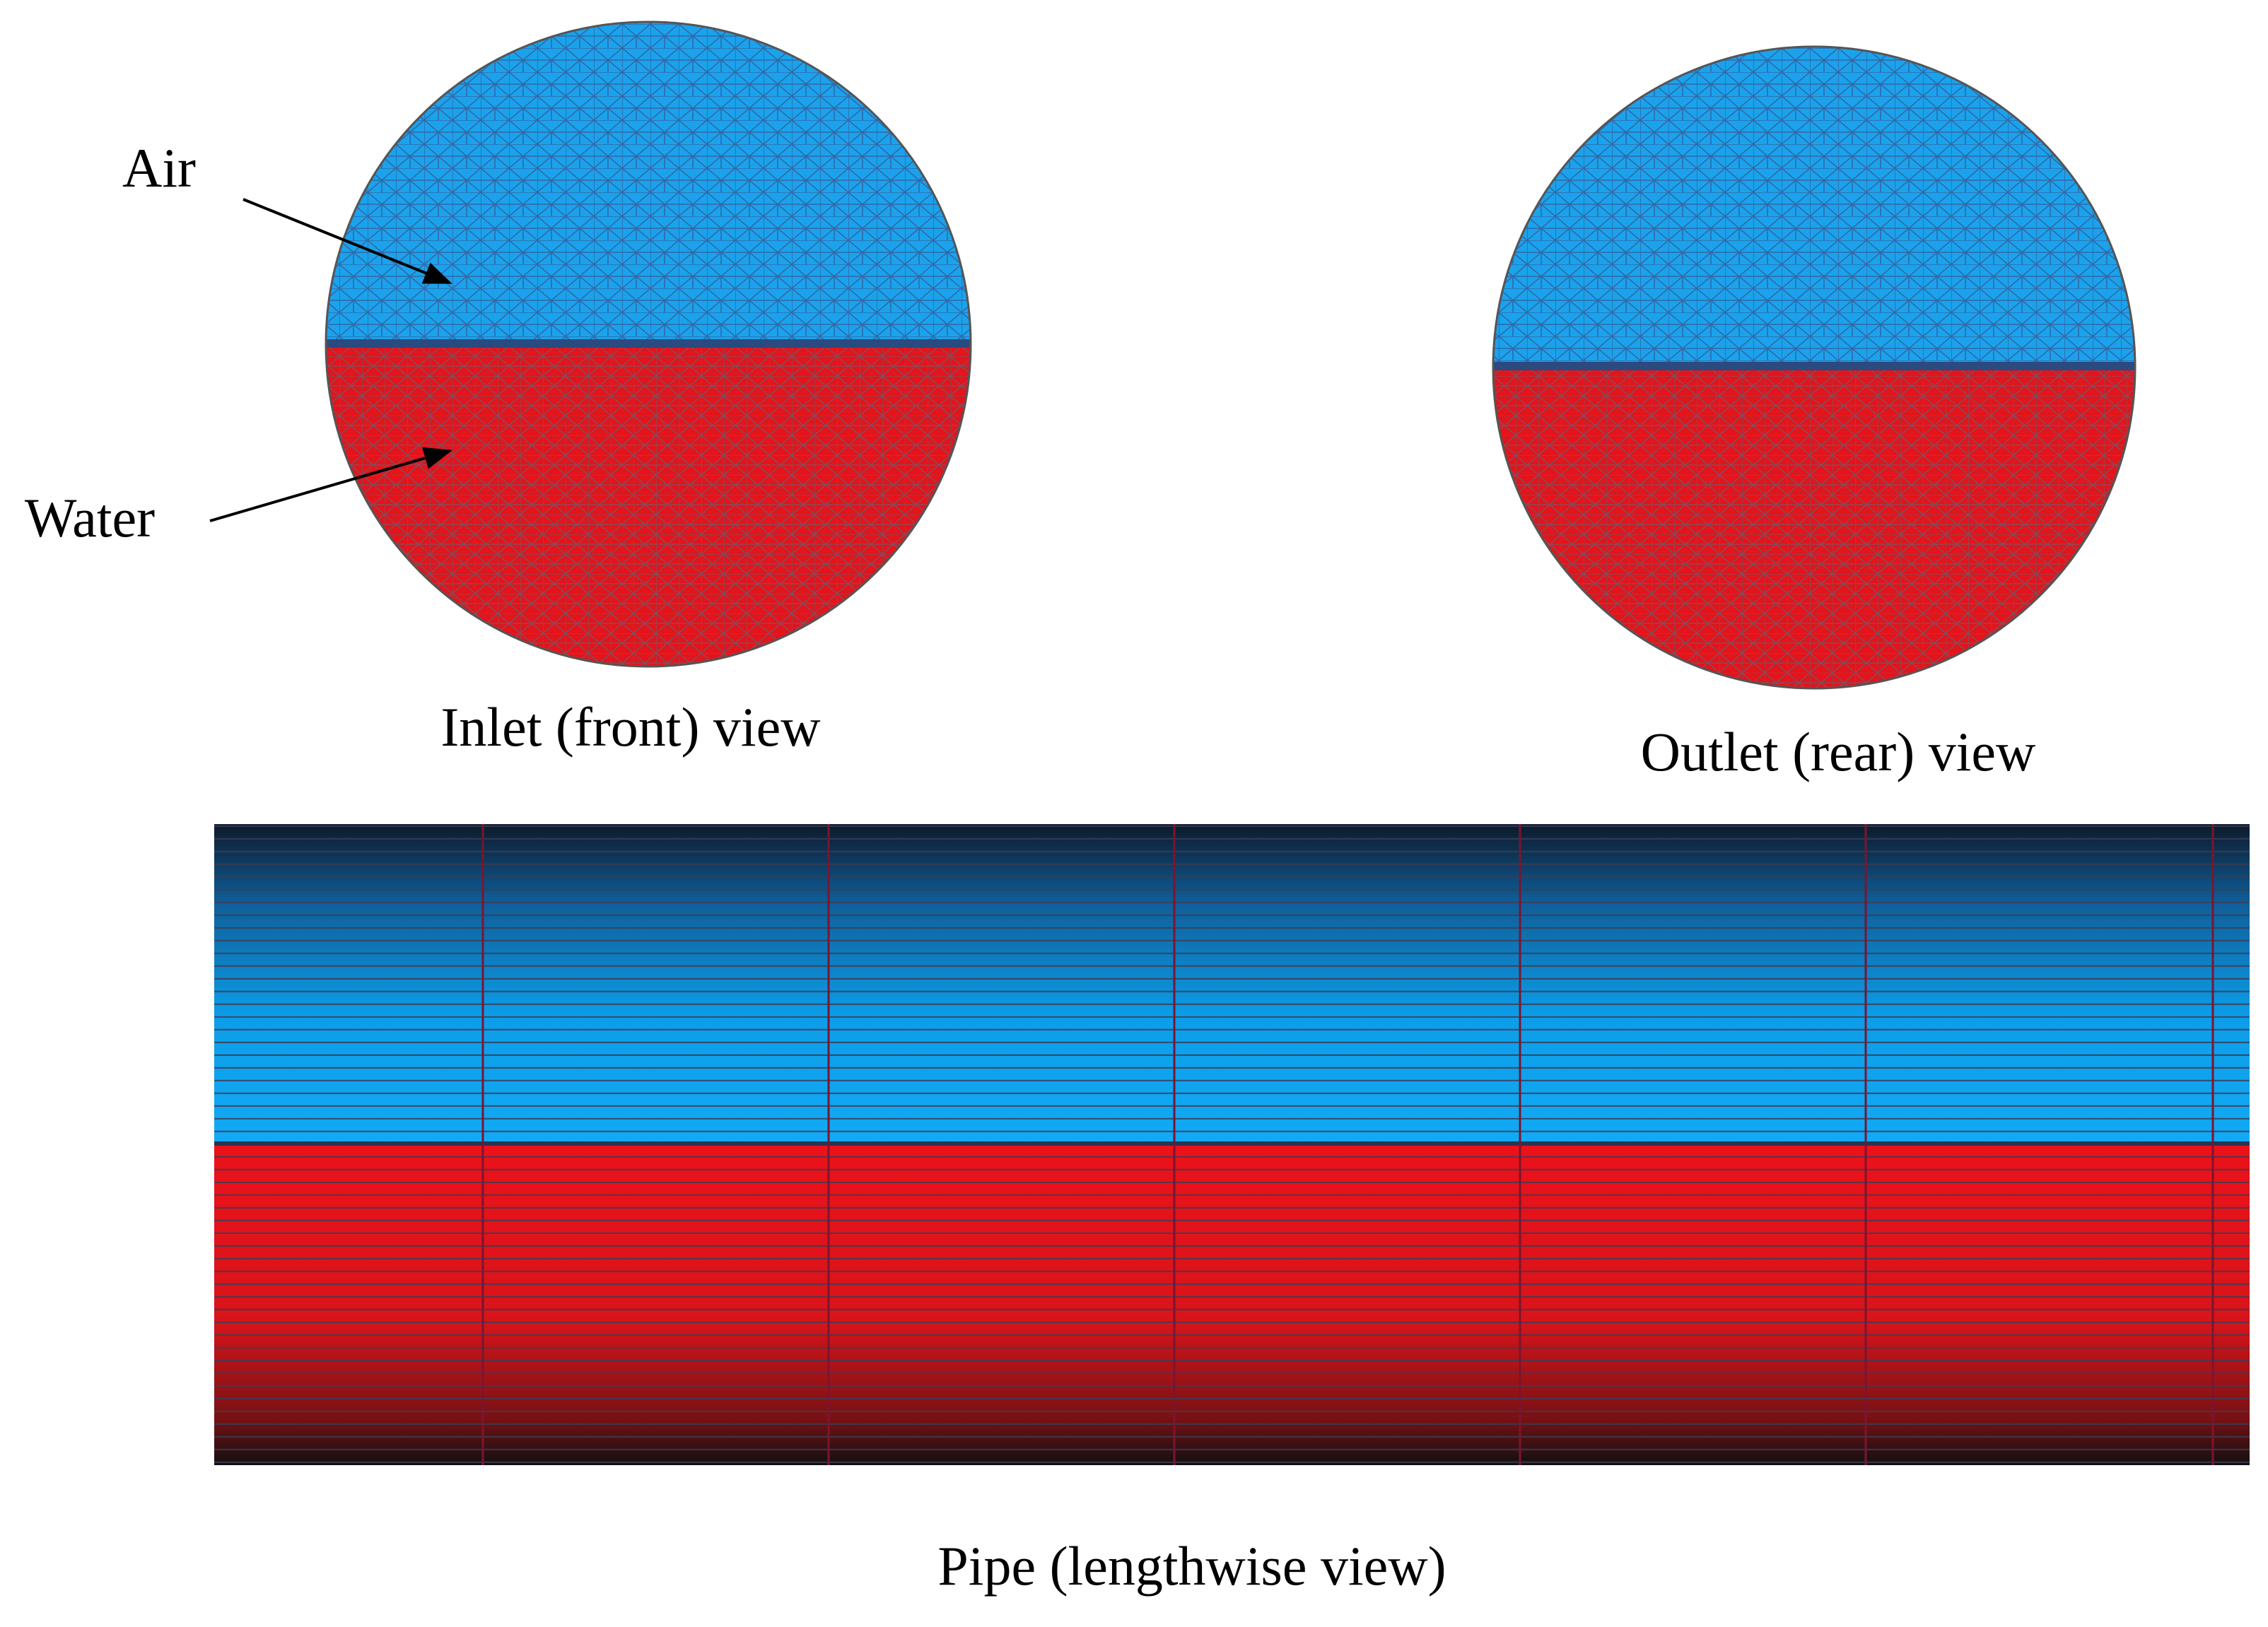  I want to click on inlet-outline, so click(648, 344).